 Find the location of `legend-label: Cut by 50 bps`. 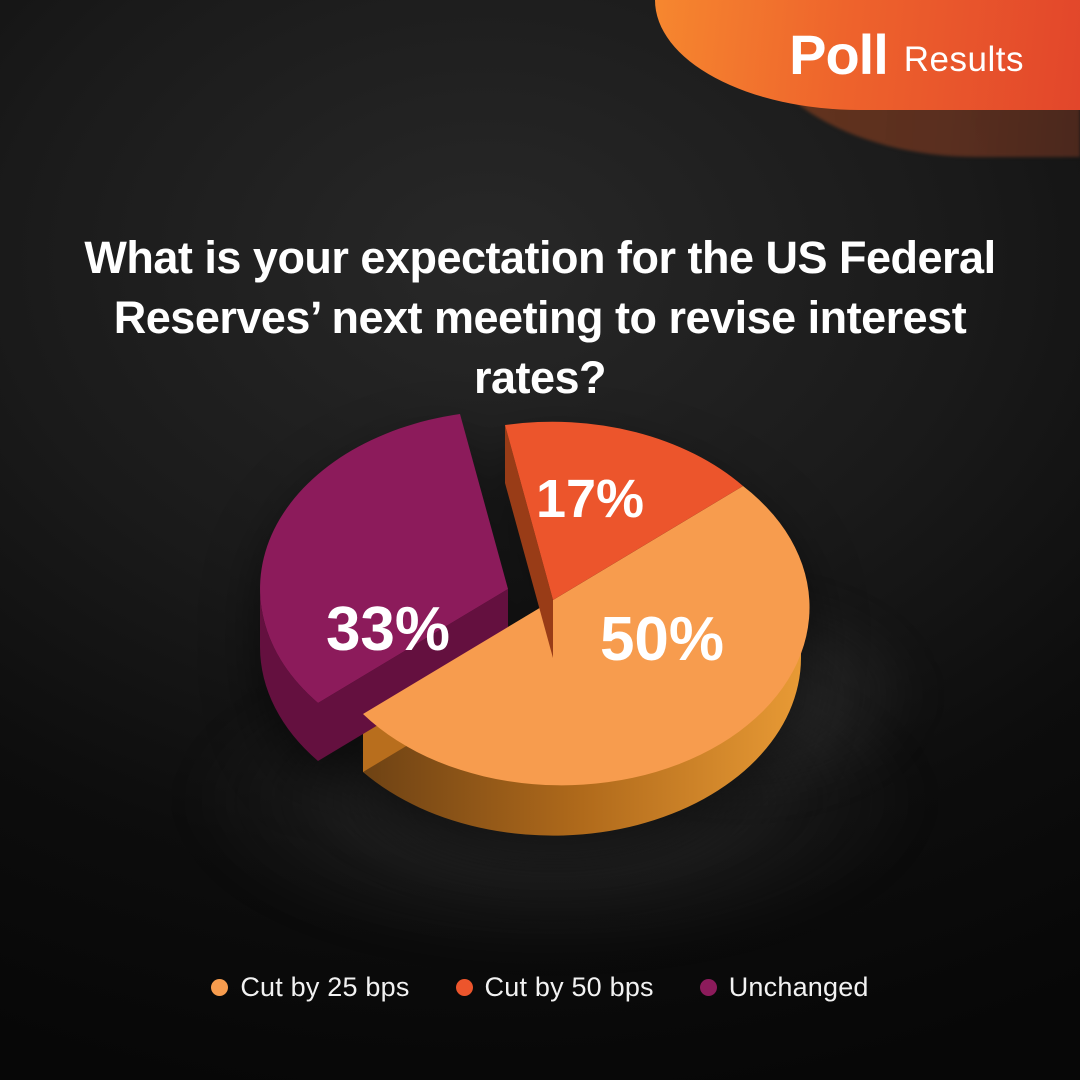

legend-label: Cut by 50 bps is located at coordinates (569, 987).